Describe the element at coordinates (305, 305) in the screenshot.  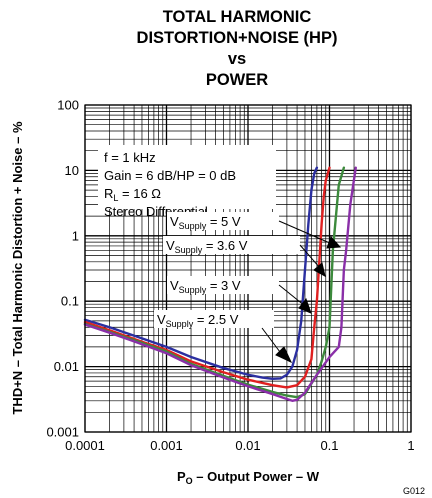
I see `arrow-head-3v` at that location.